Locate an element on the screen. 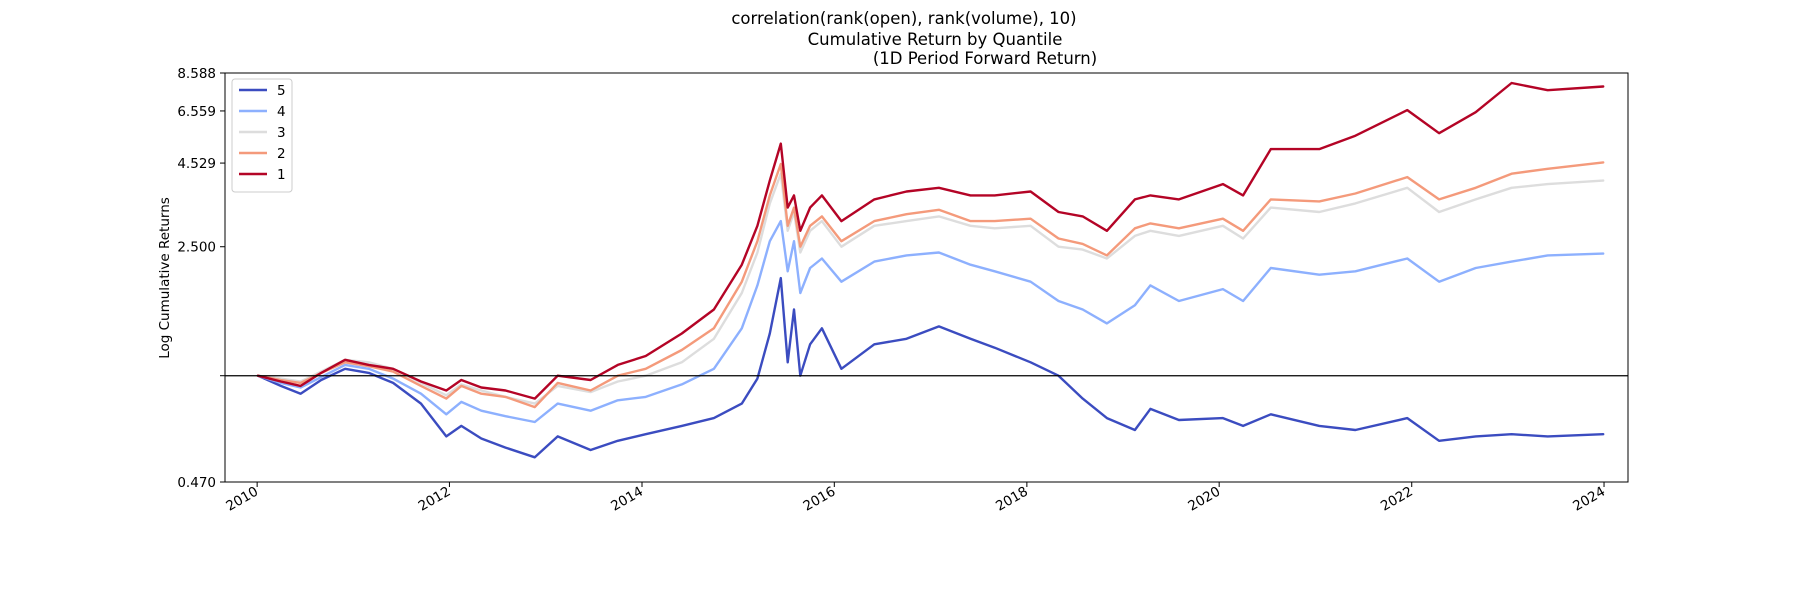 The image size is (1800, 600). y-tick-label: 2.500 is located at coordinates (196, 248).